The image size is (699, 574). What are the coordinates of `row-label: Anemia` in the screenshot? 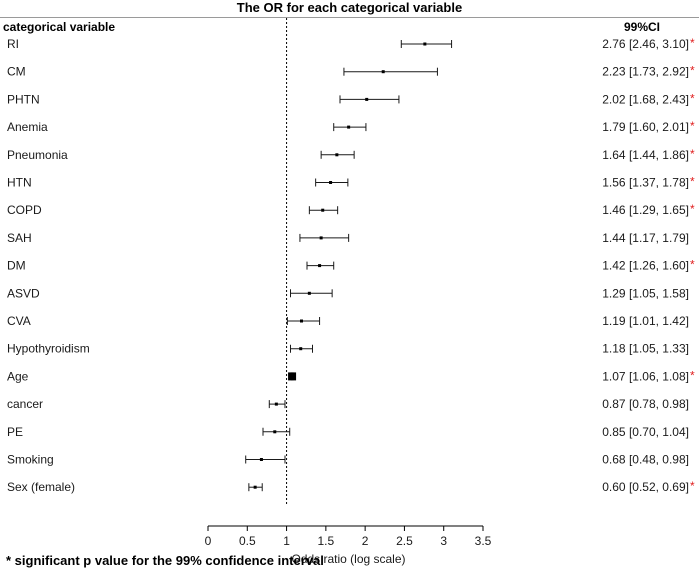 It's located at (27, 127).